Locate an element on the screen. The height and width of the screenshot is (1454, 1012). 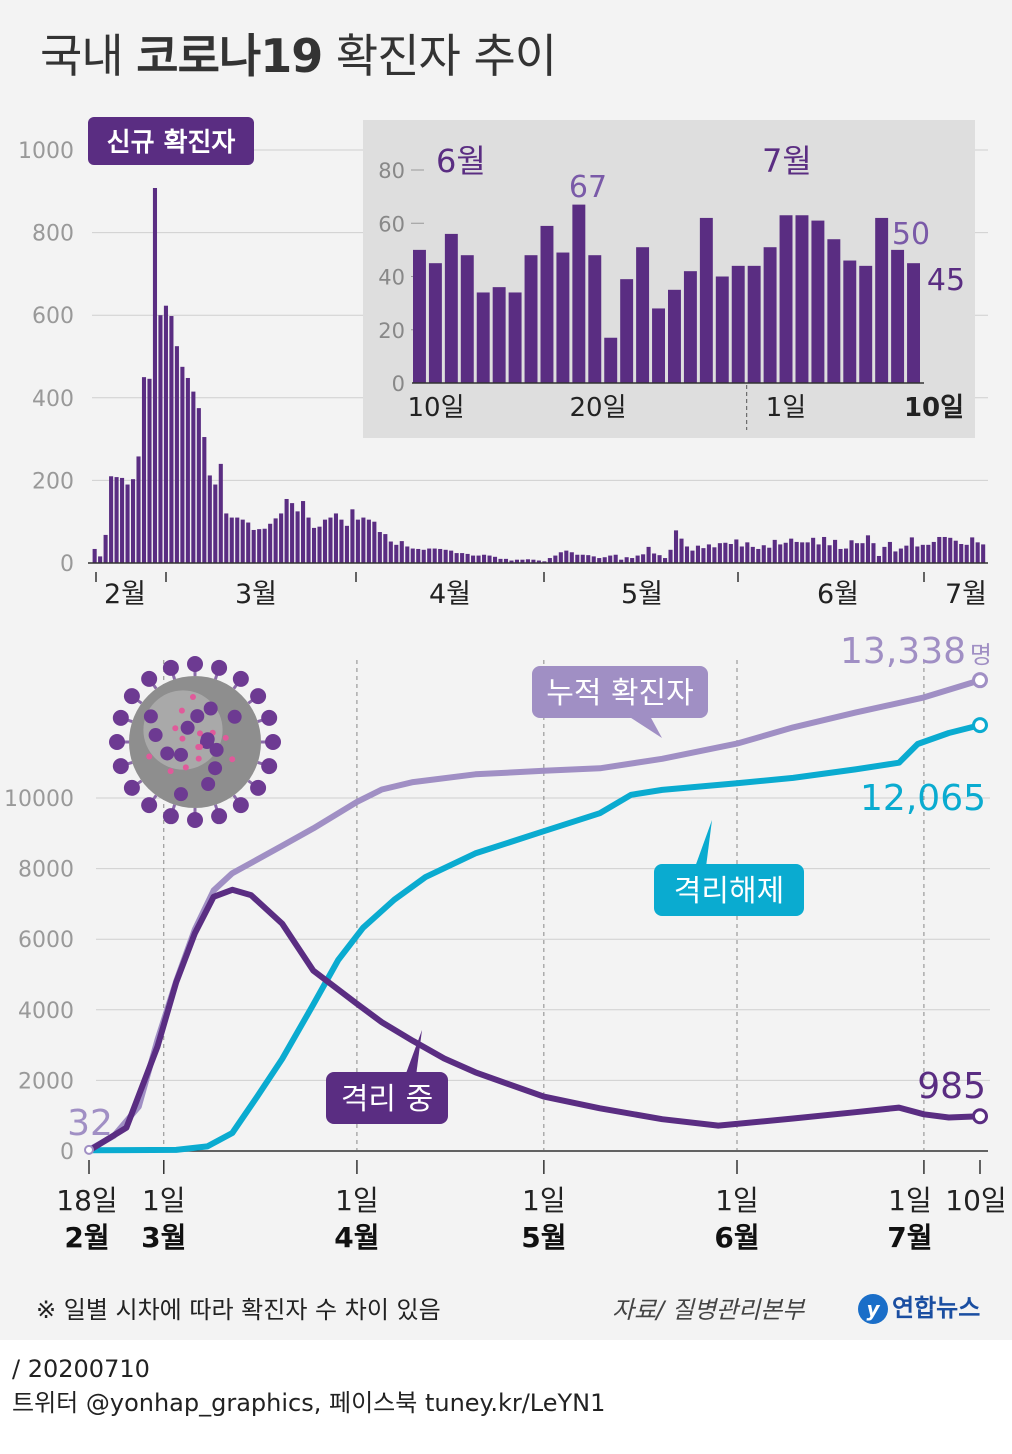
inset-y-tick-label: 0 is located at coordinates (398, 384).